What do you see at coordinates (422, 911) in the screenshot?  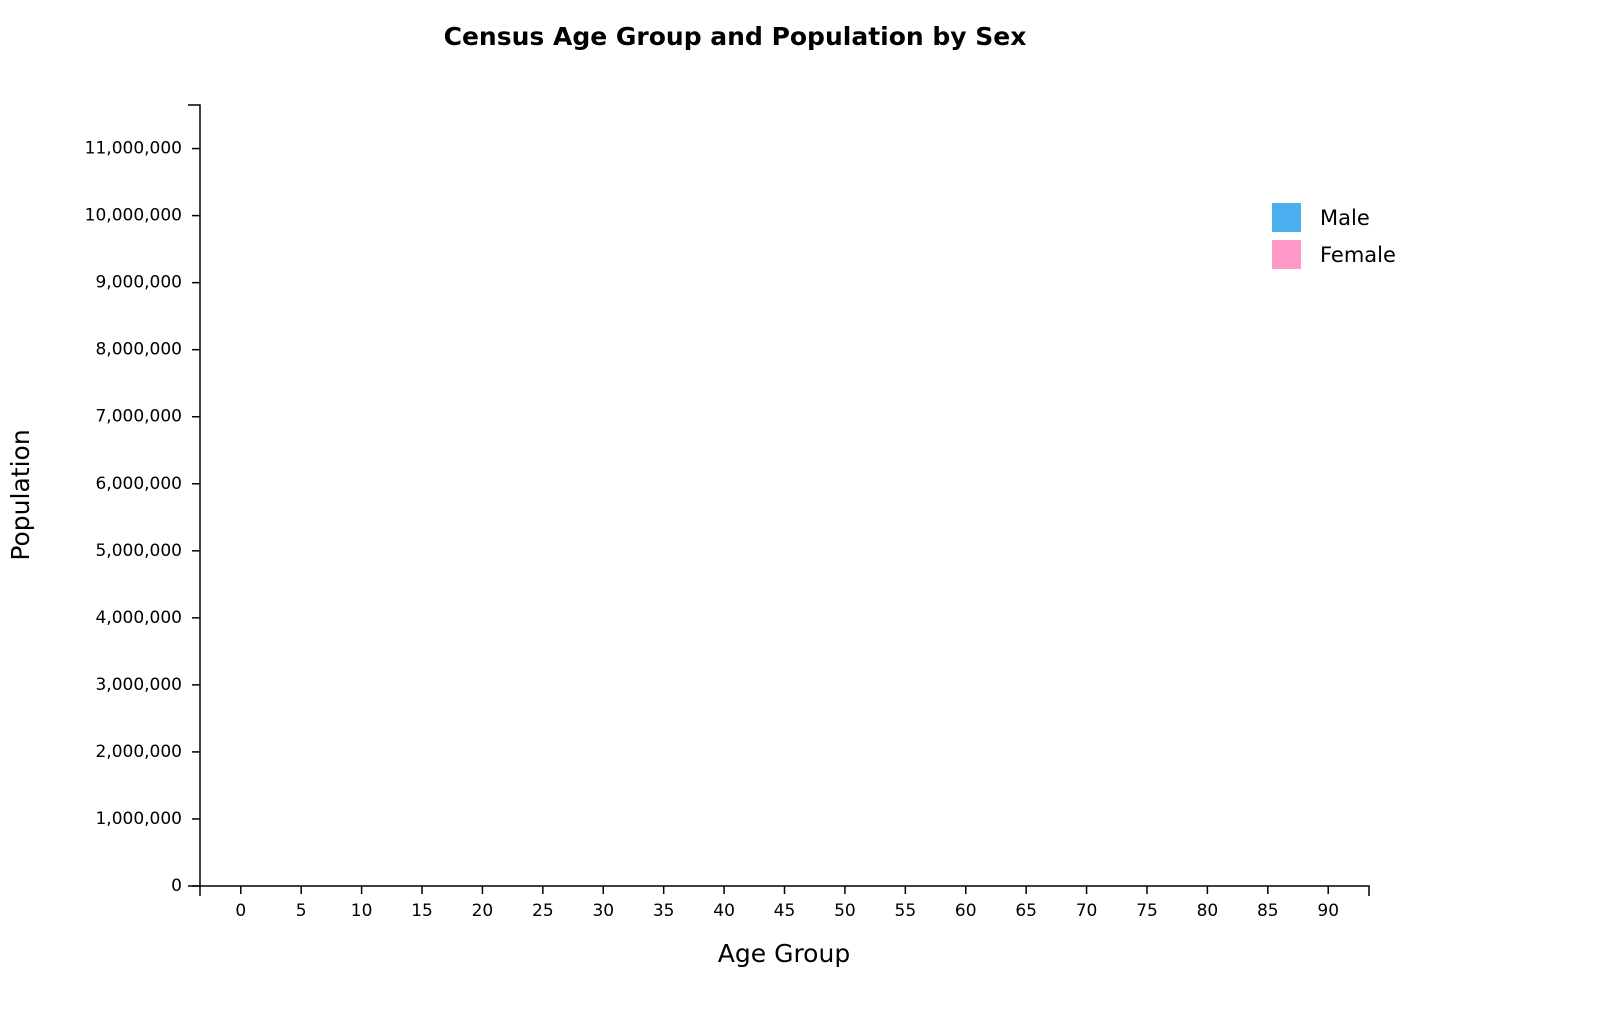 I see `x-tick-label: 15` at bounding box center [422, 911].